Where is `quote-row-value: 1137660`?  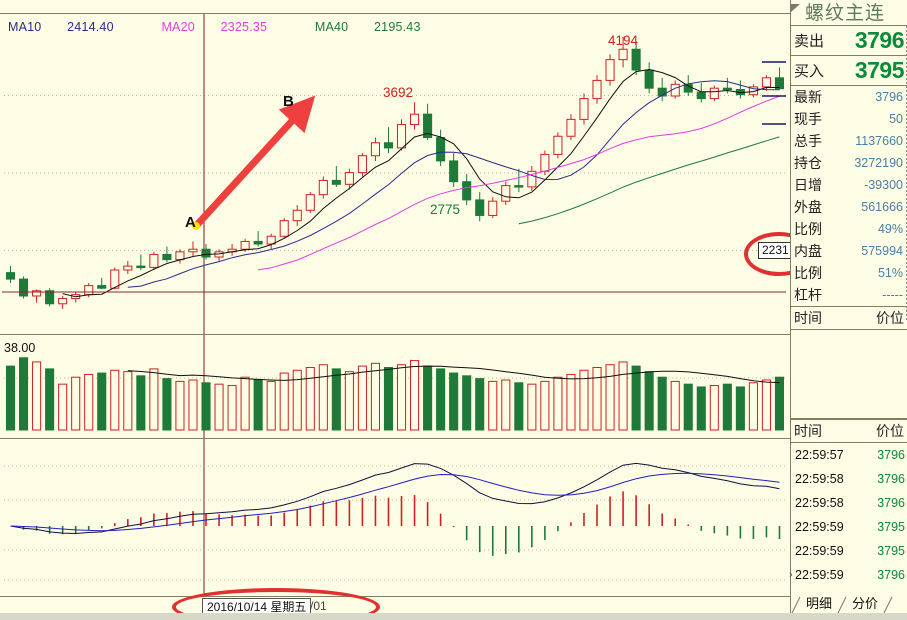
quote-row-value: 1137660 is located at coordinates (879, 141).